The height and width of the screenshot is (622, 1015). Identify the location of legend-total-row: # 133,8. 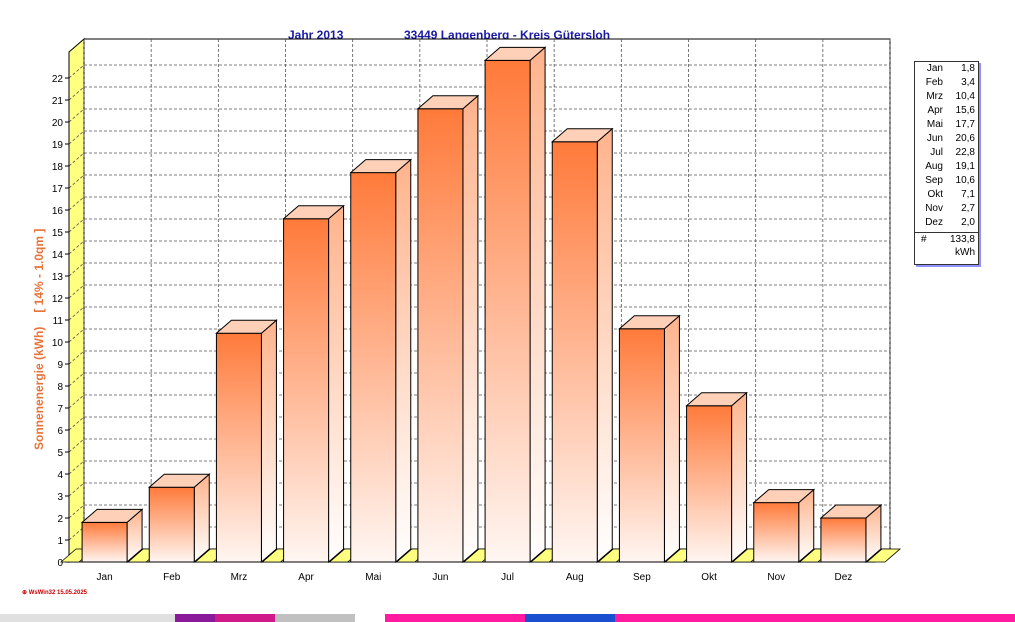
(946, 240).